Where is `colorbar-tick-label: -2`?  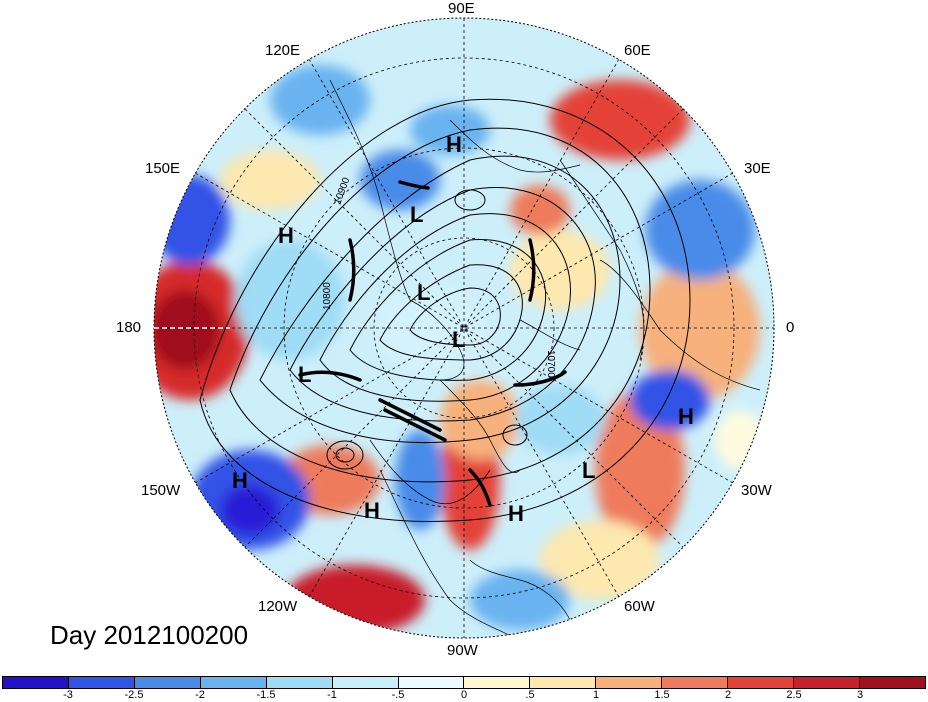 colorbar-tick-label: -2 is located at coordinates (200, 695).